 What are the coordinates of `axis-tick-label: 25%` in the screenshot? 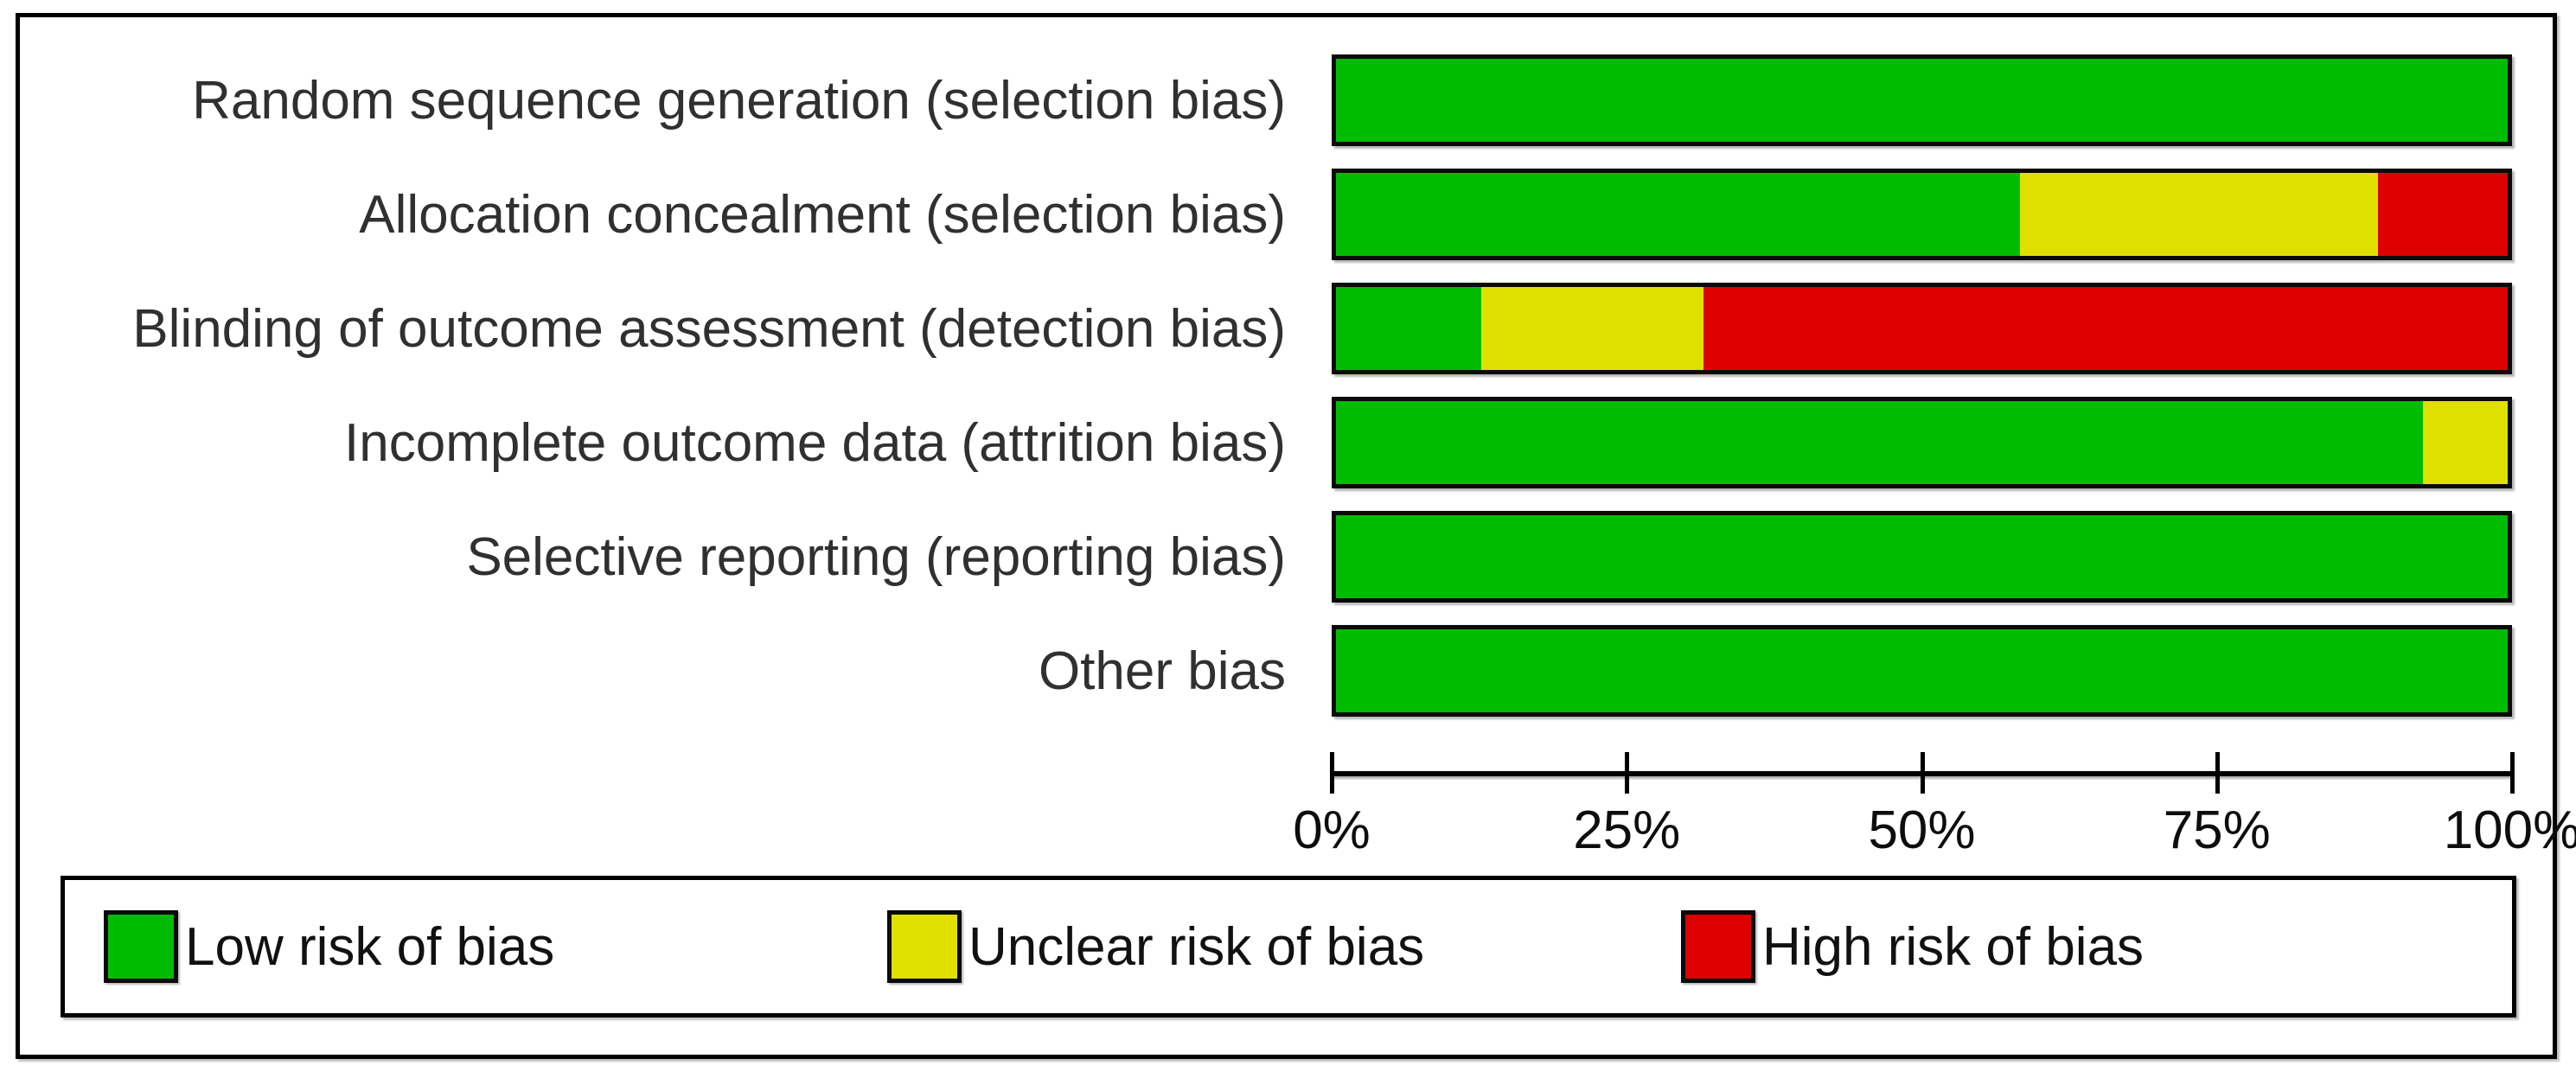 It's located at (1627, 830).